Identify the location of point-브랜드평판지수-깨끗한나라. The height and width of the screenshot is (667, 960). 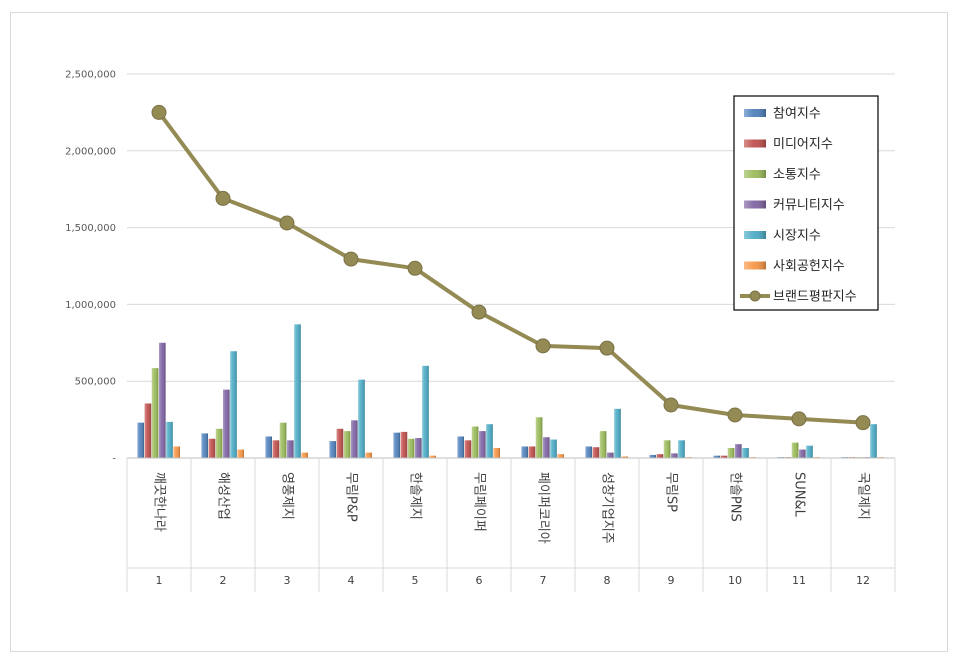
(159, 112).